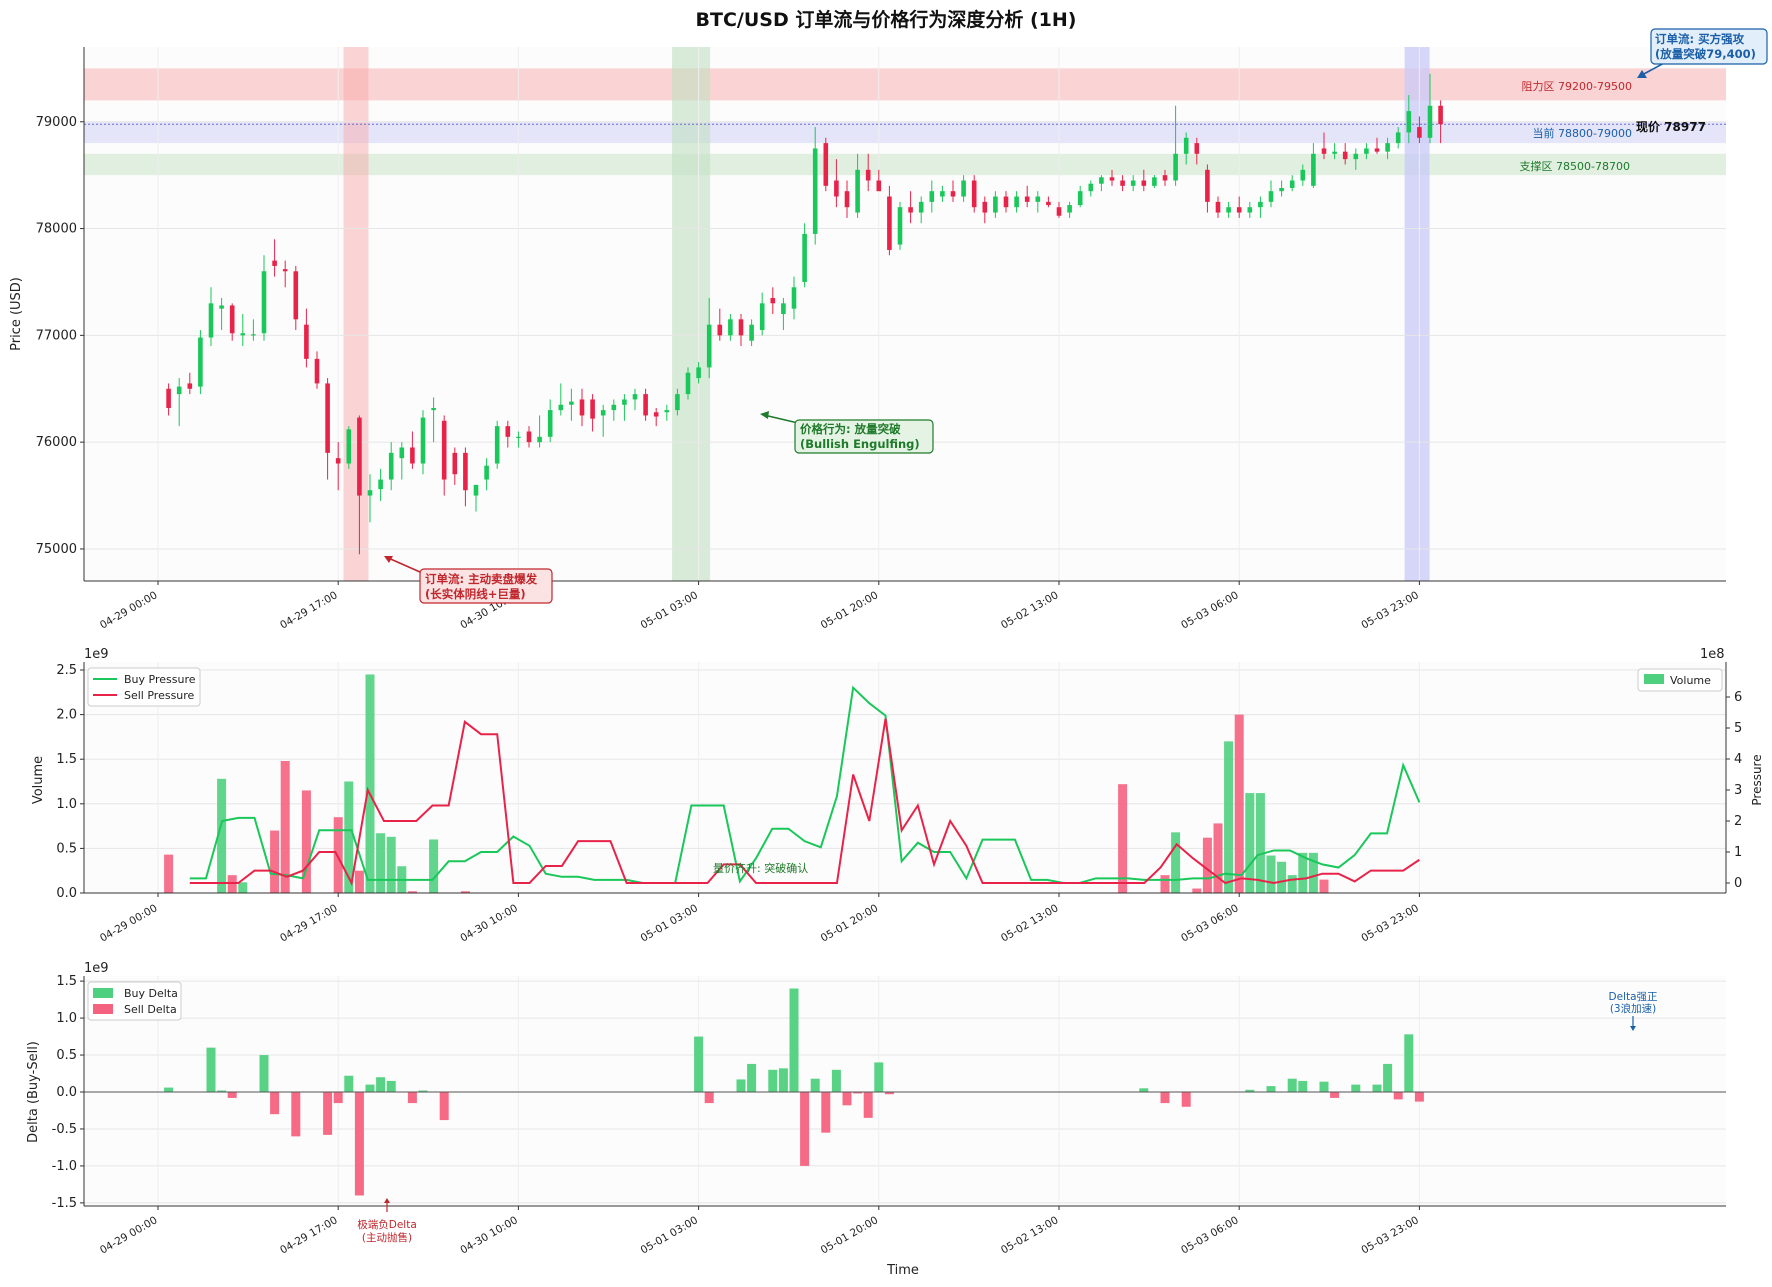  I want to click on sell-pressure-line, so click(804, 802).